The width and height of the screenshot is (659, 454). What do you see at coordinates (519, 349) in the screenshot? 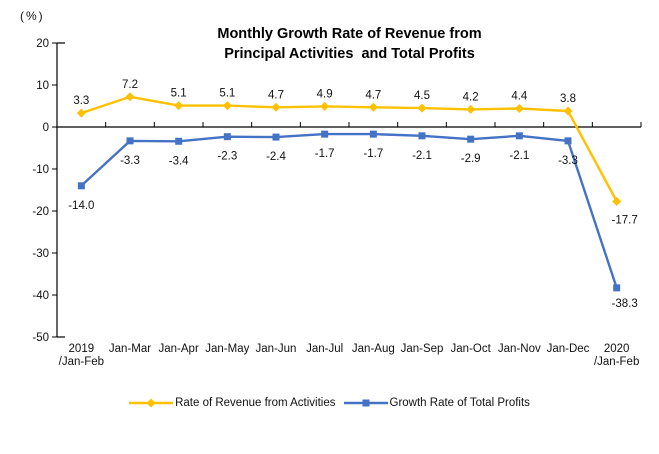
I see `x-axis-label: Jan-Nov` at bounding box center [519, 349].